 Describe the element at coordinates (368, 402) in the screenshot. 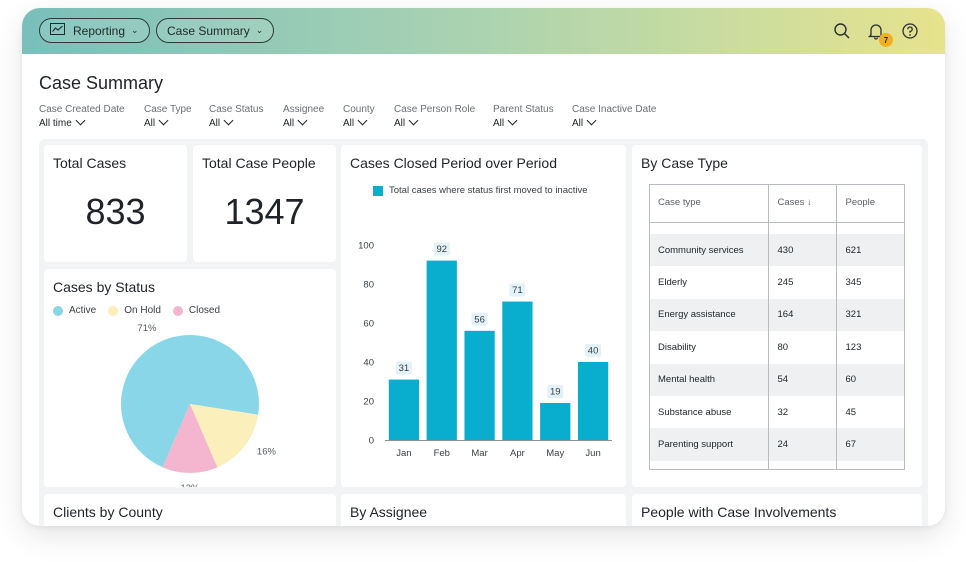

I see `y-tick-label: 20` at that location.